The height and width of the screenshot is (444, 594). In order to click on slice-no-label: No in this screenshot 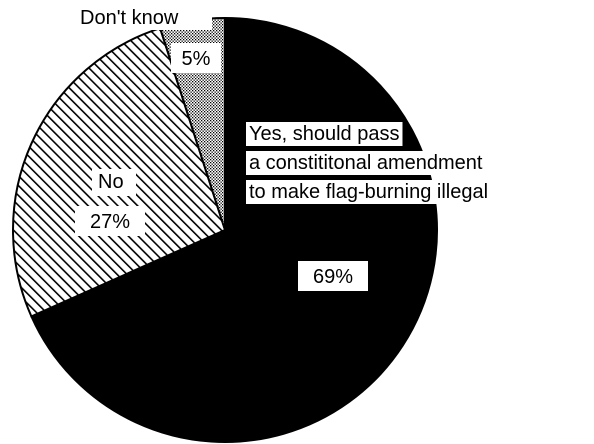, I will do `click(111, 182)`.